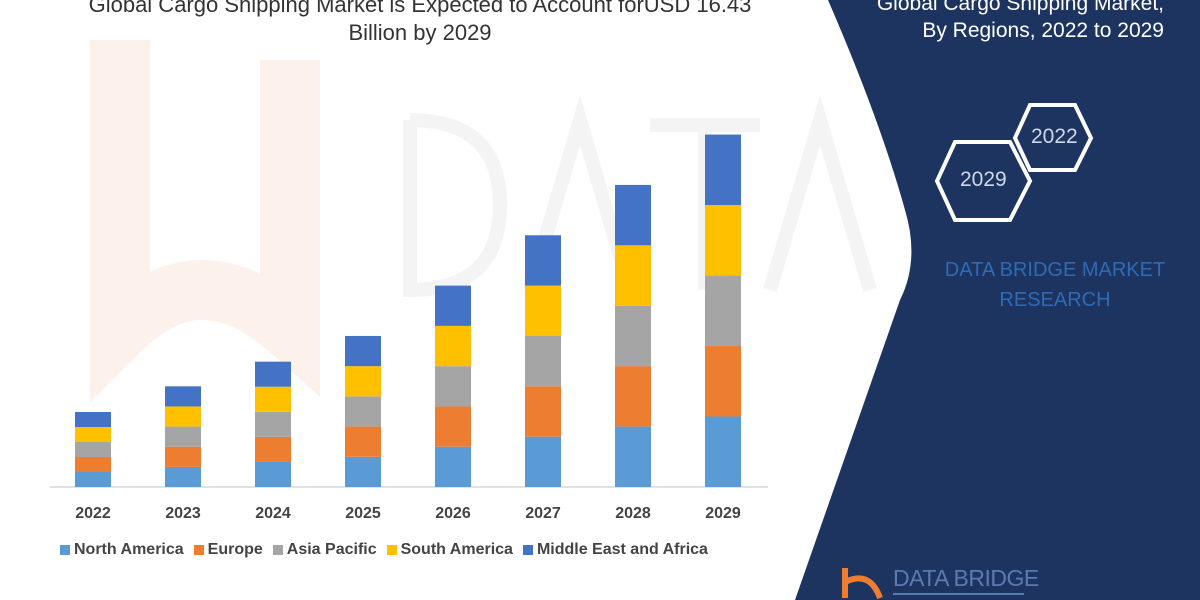 This screenshot has width=1200, height=600. What do you see at coordinates (363, 411) in the screenshot?
I see `bar-segment-2025-asia-pacific` at bounding box center [363, 411].